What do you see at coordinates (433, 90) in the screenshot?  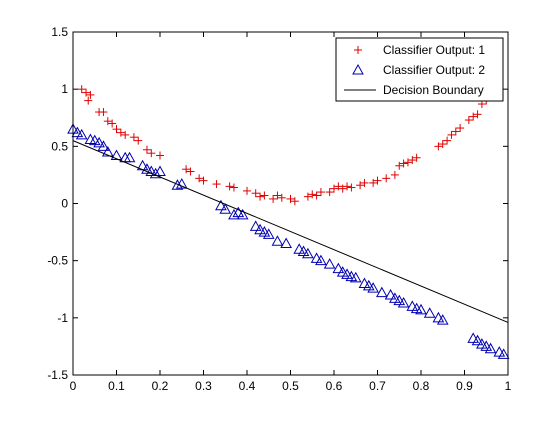 I see `legend-label: Decision Boundary` at bounding box center [433, 90].